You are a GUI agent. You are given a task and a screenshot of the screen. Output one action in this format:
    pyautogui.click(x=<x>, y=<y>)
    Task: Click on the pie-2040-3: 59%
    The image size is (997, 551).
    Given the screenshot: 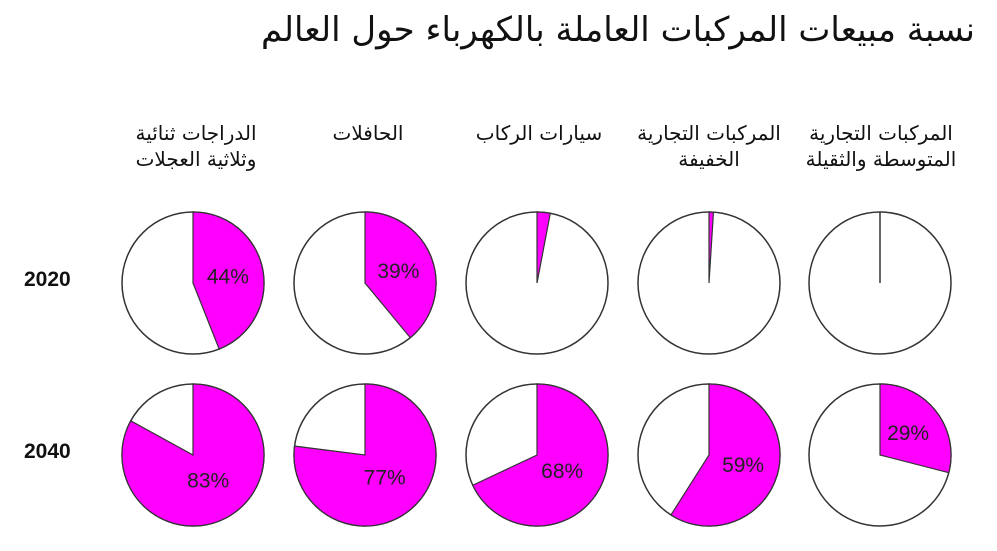 What is the action you would take?
    pyautogui.click(x=709, y=455)
    